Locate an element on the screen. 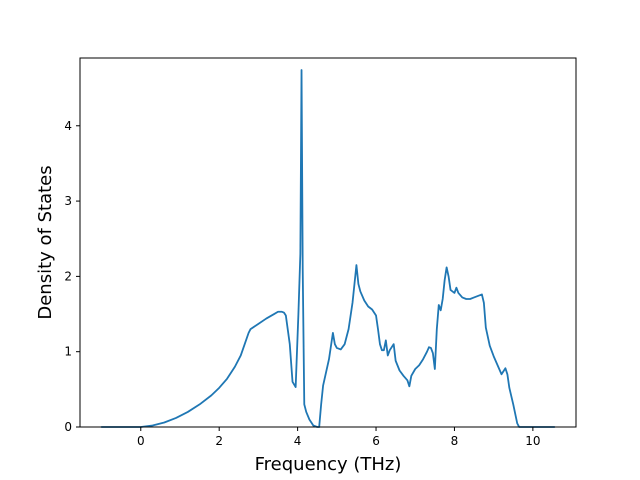  y-tick-label: 1 is located at coordinates (68, 352).